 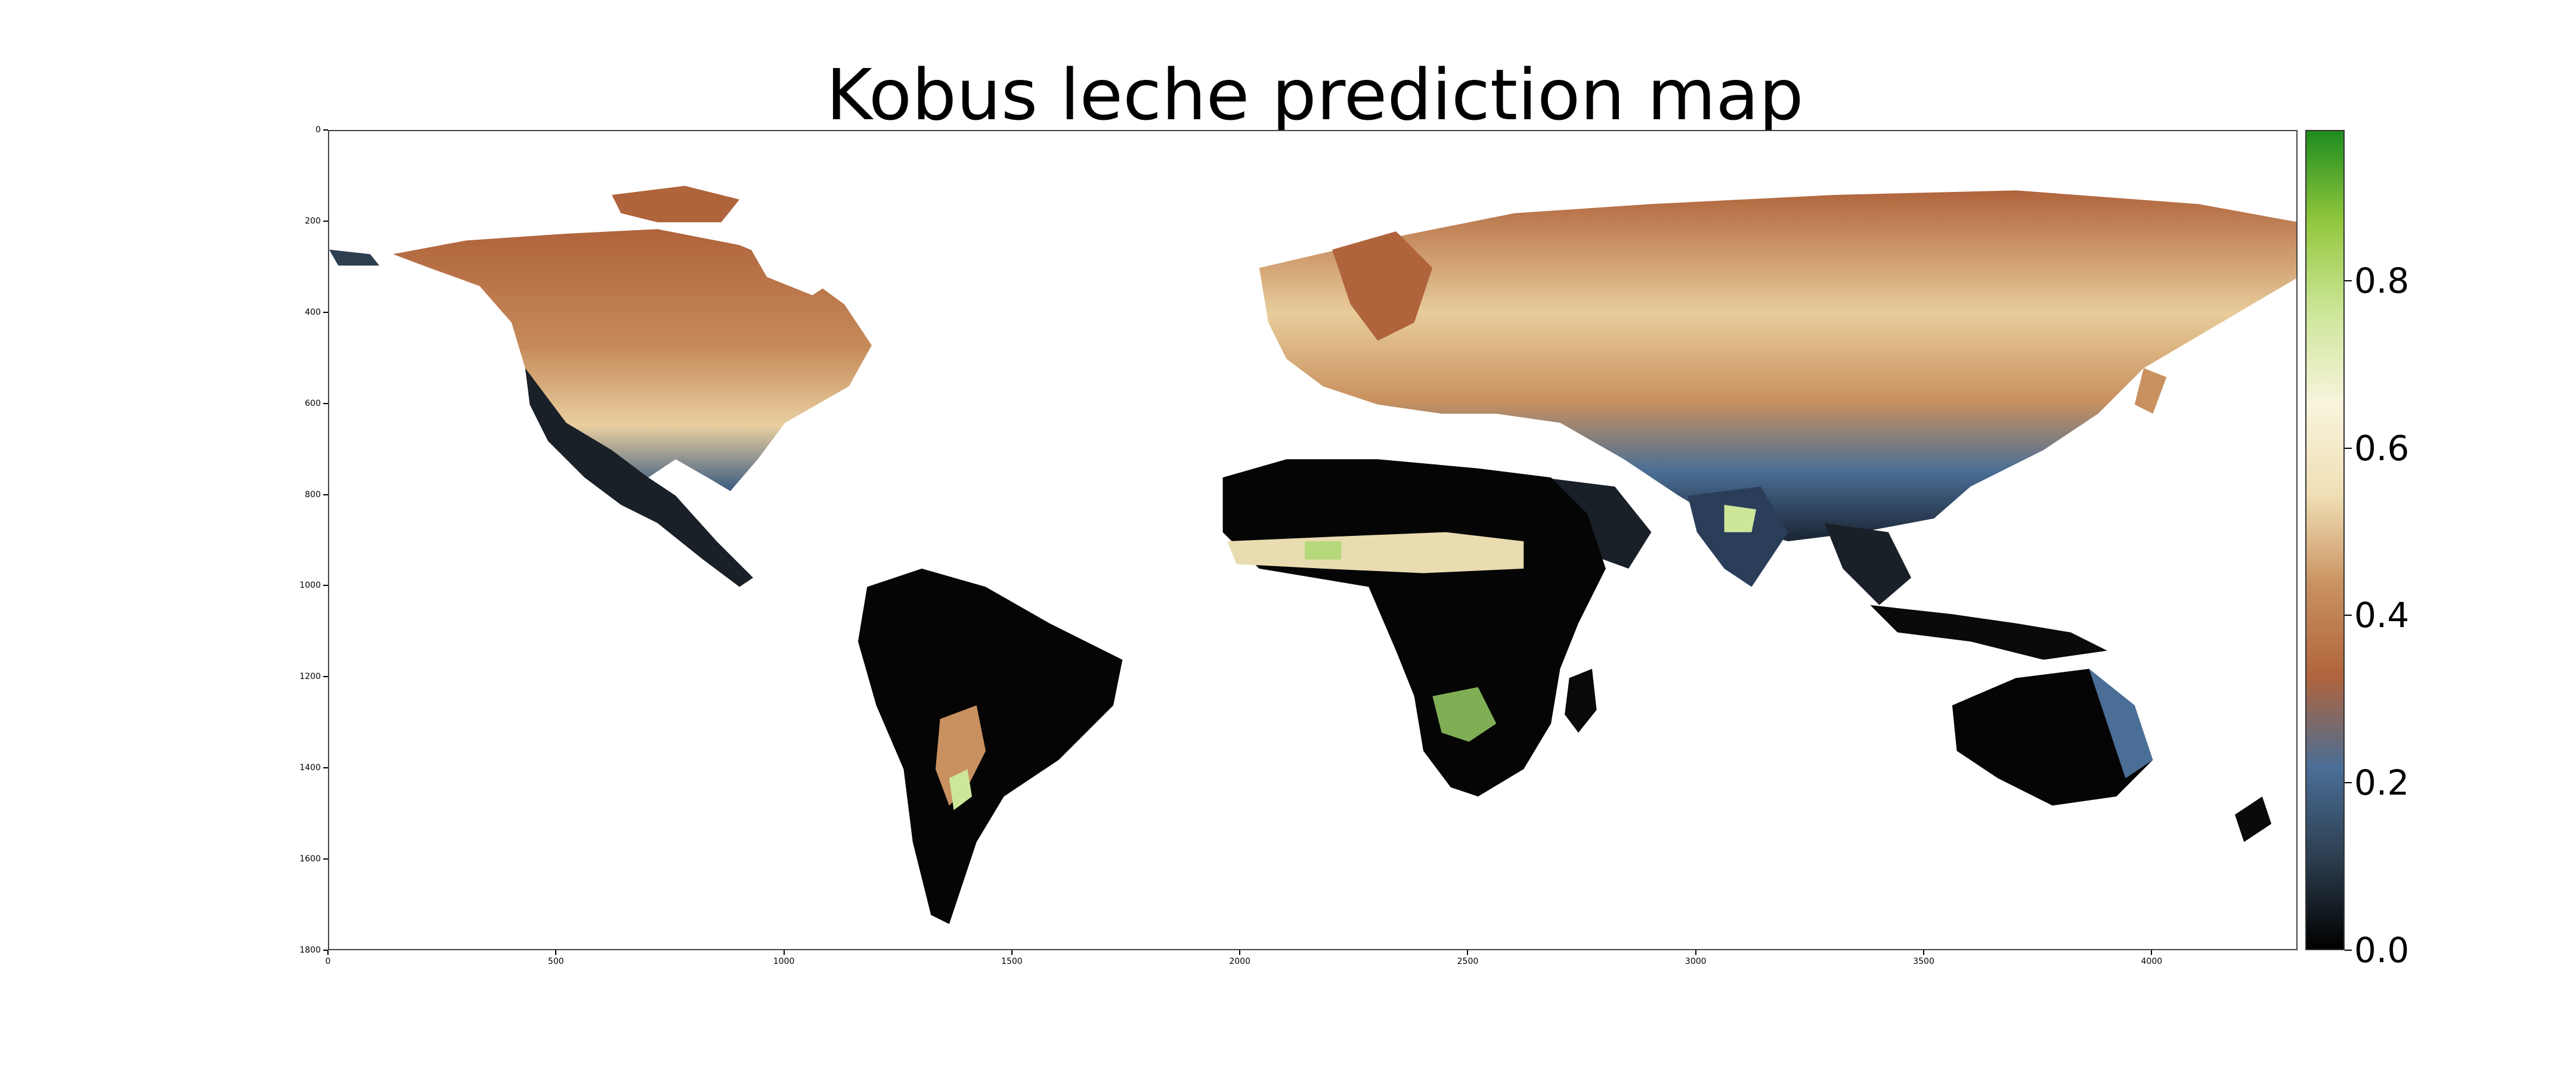 What do you see at coordinates (310, 768) in the screenshot?
I see `y-tick-label: 1400` at bounding box center [310, 768].